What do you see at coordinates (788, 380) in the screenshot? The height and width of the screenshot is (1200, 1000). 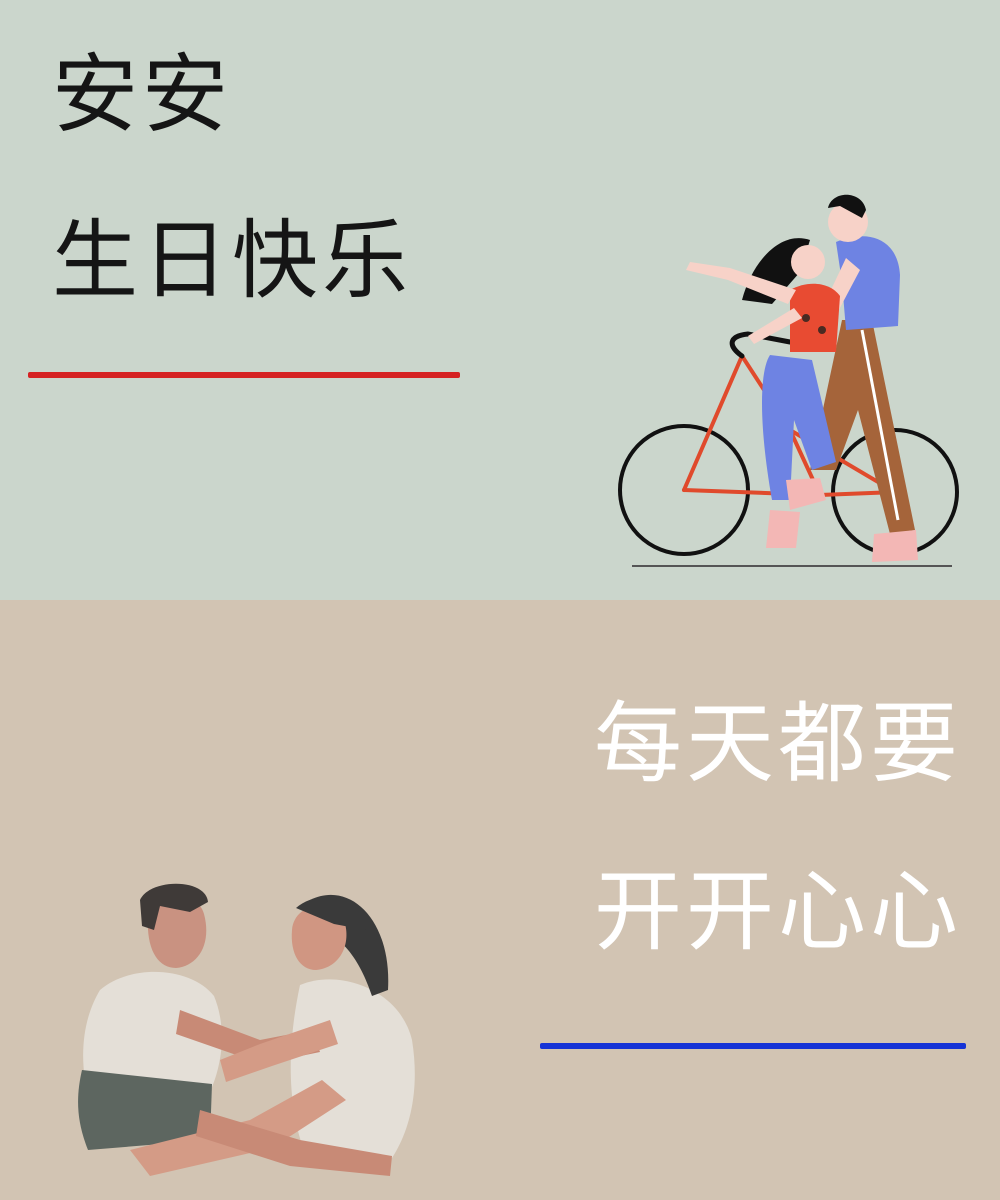 I see `couple-bicycle-illustration` at bounding box center [788, 380].